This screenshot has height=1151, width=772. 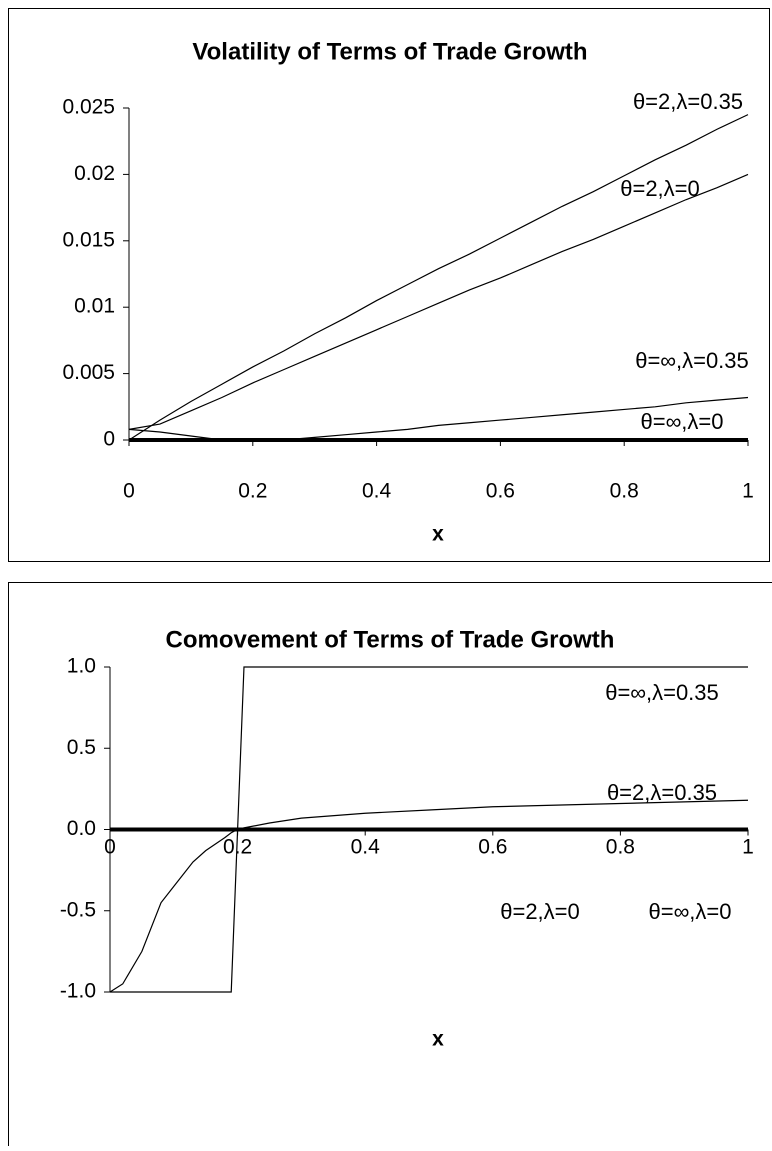 I want to click on chart-title: Volatility of Terms of Trade Growth, so click(x=389, y=51).